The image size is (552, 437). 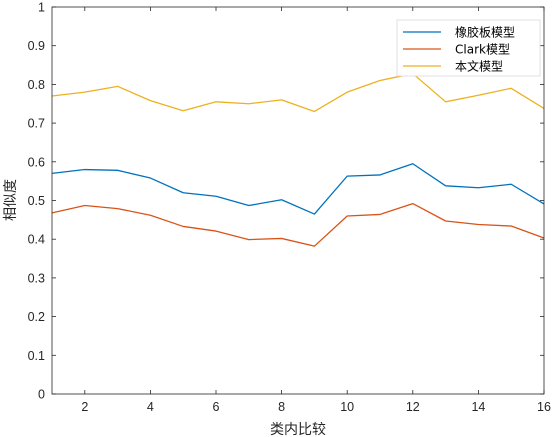 I want to click on x-tick-label: 6, so click(x=216, y=407).